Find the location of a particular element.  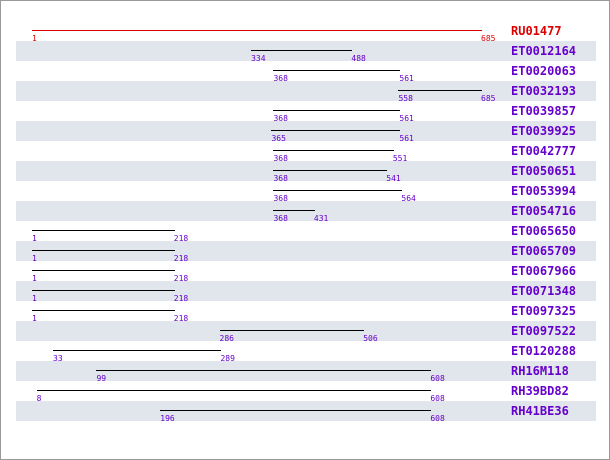

alignment-name-link: ET0039857 is located at coordinates (544, 111).